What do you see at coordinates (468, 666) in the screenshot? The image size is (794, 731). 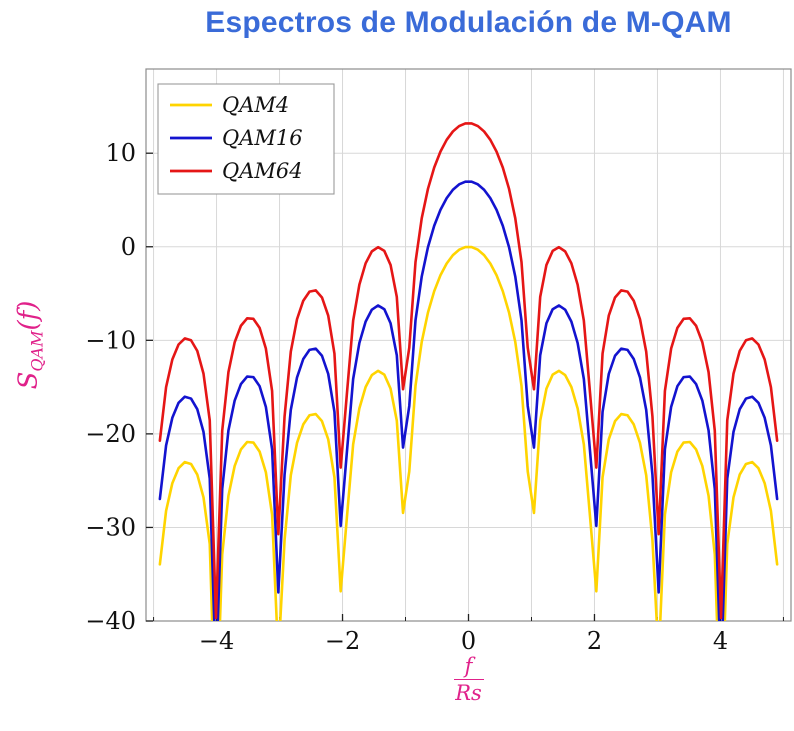 I see `x-label-numerator: f` at bounding box center [468, 666].